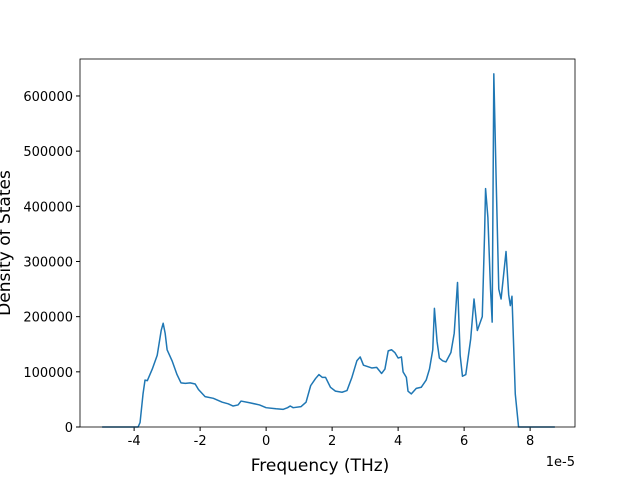 The height and width of the screenshot is (480, 640). Describe the element at coordinates (560, 462) in the screenshot. I see `x-offset-label: 1e-5` at that location.